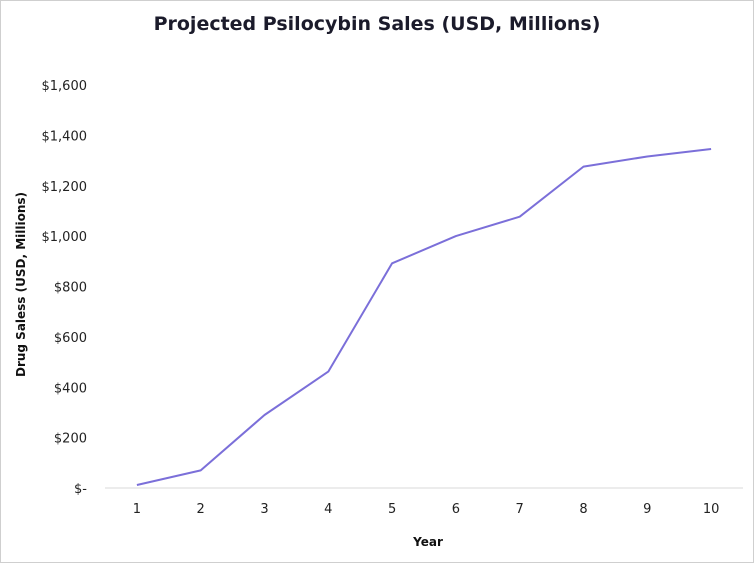 The width and height of the screenshot is (754, 563). Describe the element at coordinates (328, 509) in the screenshot. I see `x-tick-label: 4` at that location.